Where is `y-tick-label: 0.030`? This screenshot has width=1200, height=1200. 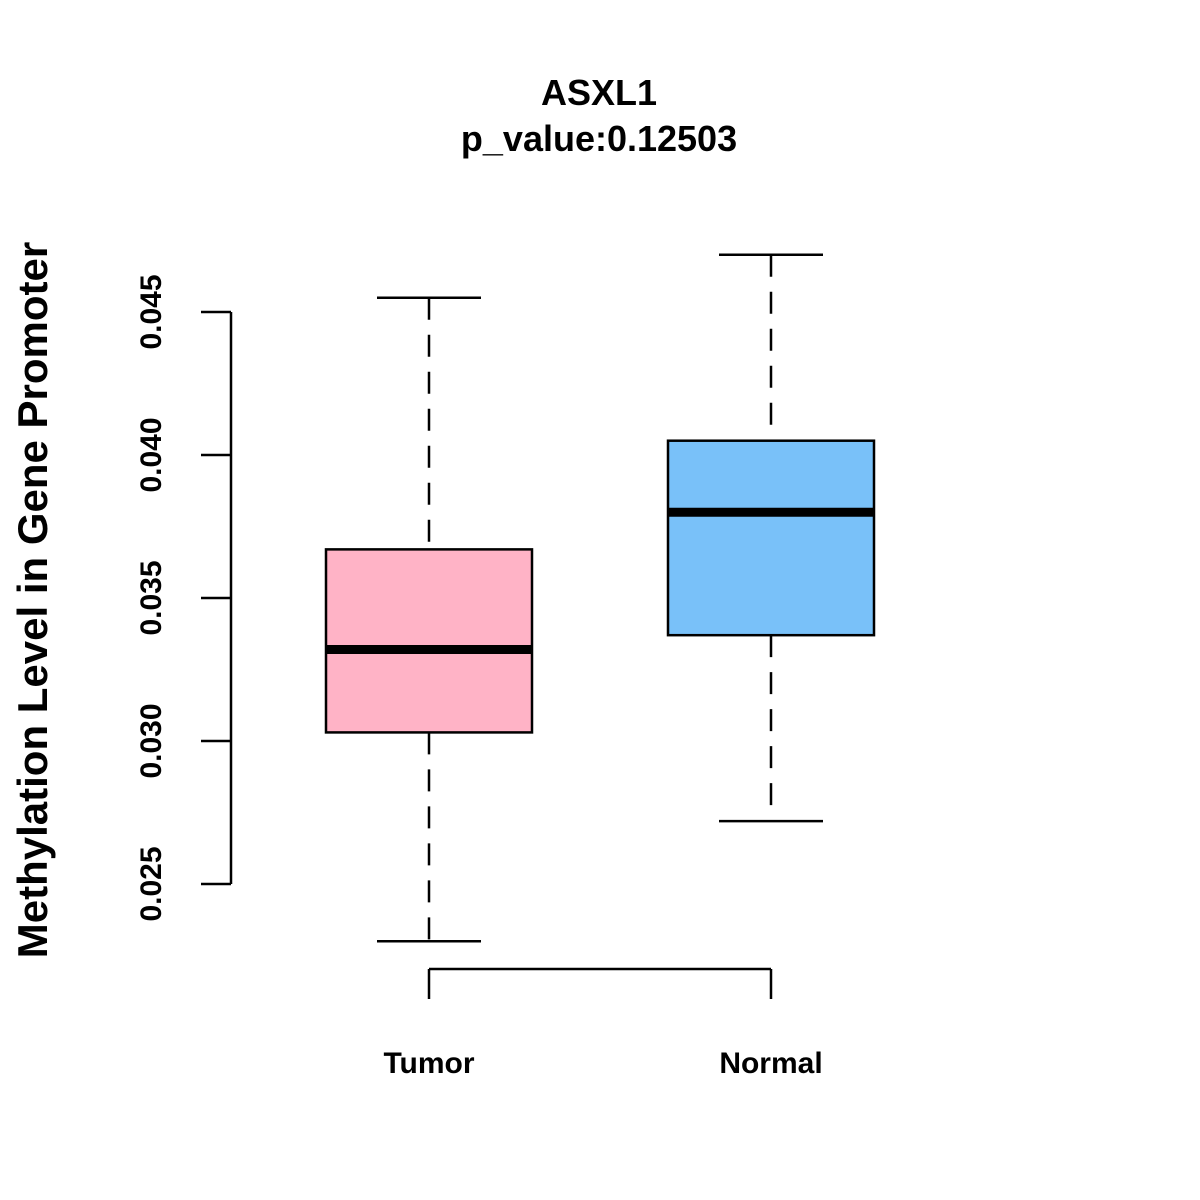
y-tick-label: 0.030 is located at coordinates (151, 740).